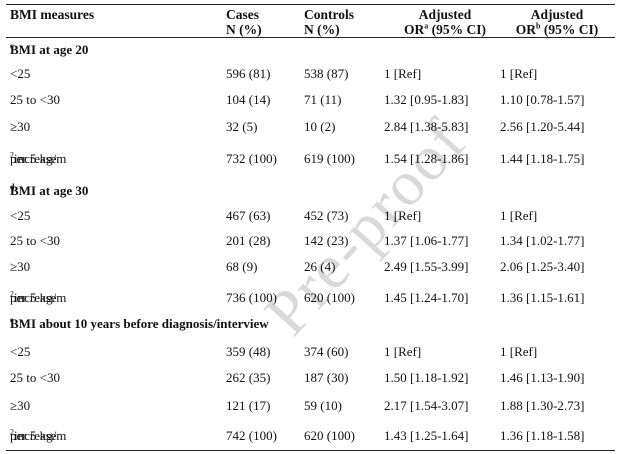 This screenshot has height=454, width=621. What do you see at coordinates (310, 4) in the screenshot?
I see `top-rule` at bounding box center [310, 4].